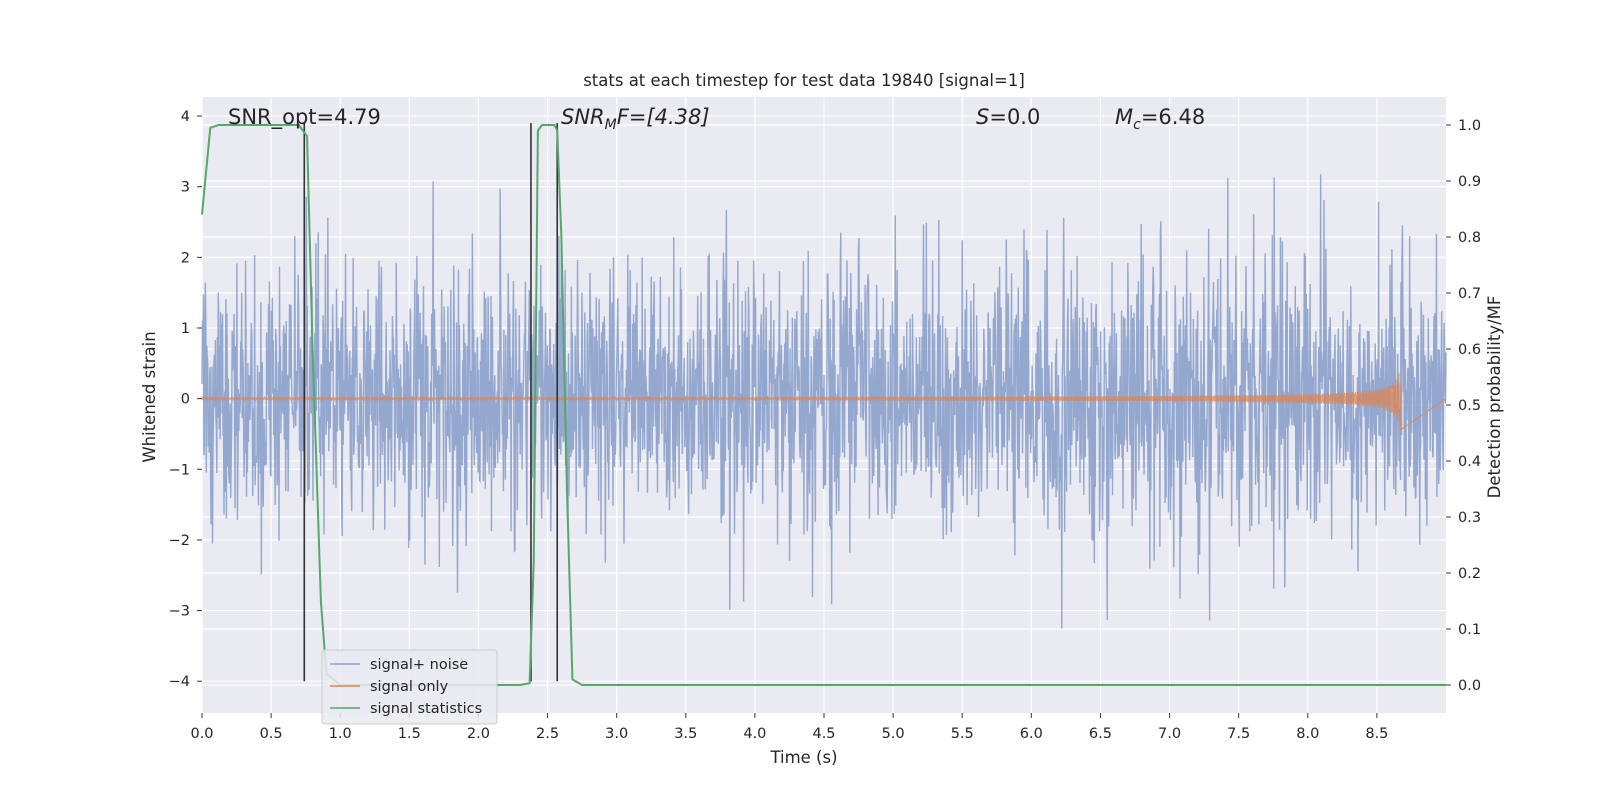 This screenshot has width=1600, height=800. What do you see at coordinates (616, 734) in the screenshot?
I see `x-tick-label: 3.0` at bounding box center [616, 734].